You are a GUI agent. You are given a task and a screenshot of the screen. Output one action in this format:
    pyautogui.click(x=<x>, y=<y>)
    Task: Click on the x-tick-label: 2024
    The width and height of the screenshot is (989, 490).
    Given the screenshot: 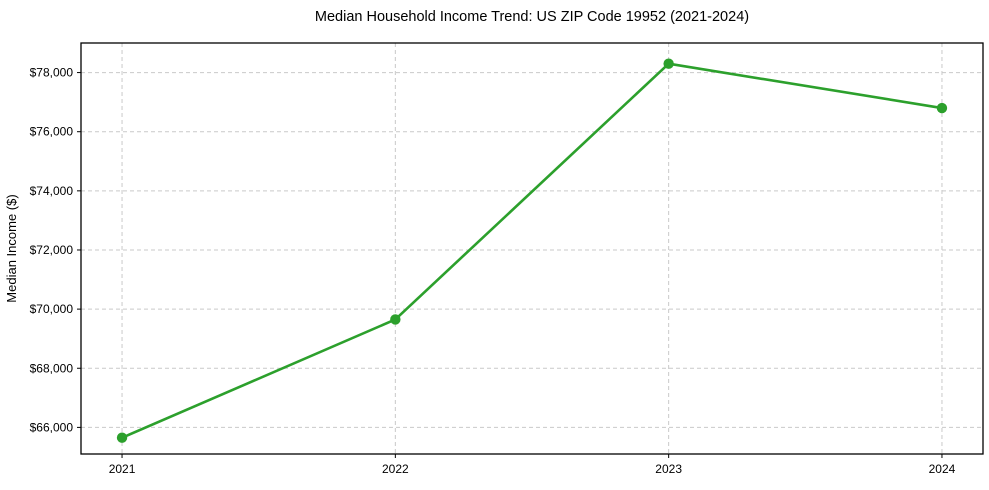 What is the action you would take?
    pyautogui.click(x=942, y=469)
    